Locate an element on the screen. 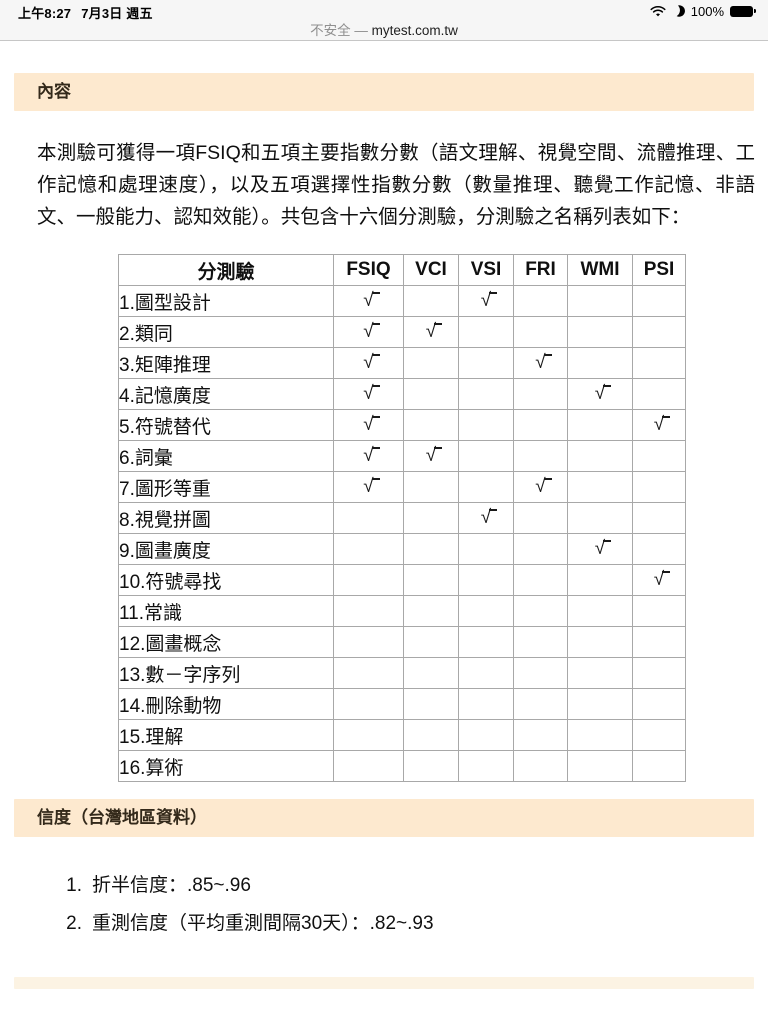 The image size is (768, 1024). subtest-name: 14.刪除動物 is located at coordinates (226, 704).